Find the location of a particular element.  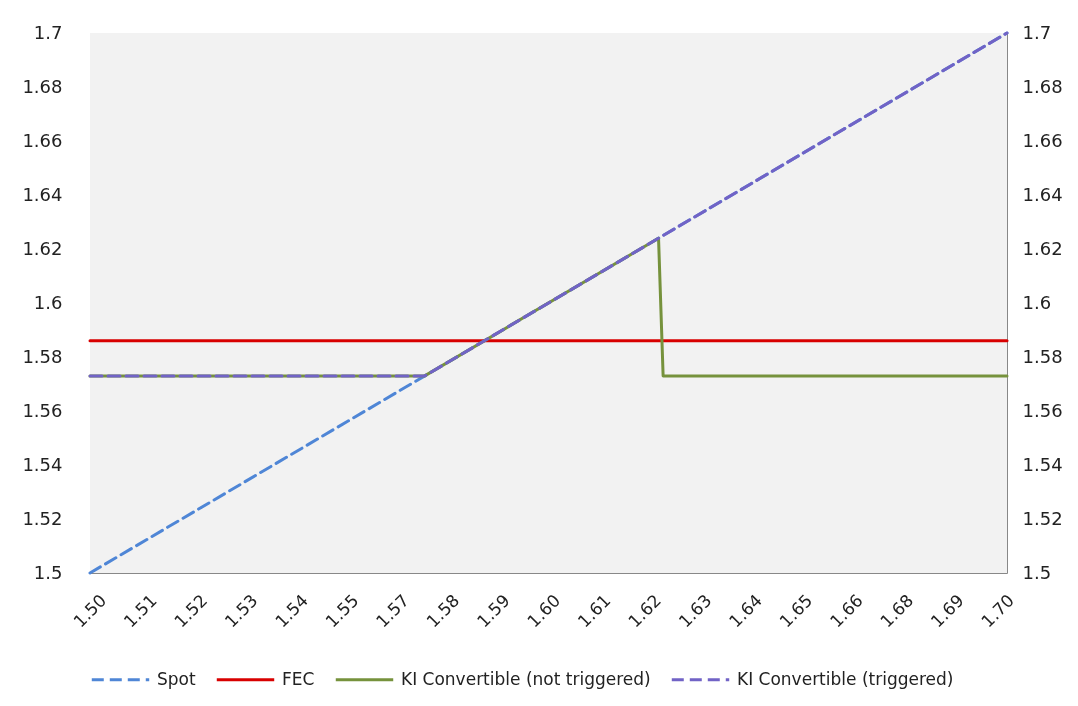

y2-tick-label: 1.66 is located at coordinates (1042, 140).